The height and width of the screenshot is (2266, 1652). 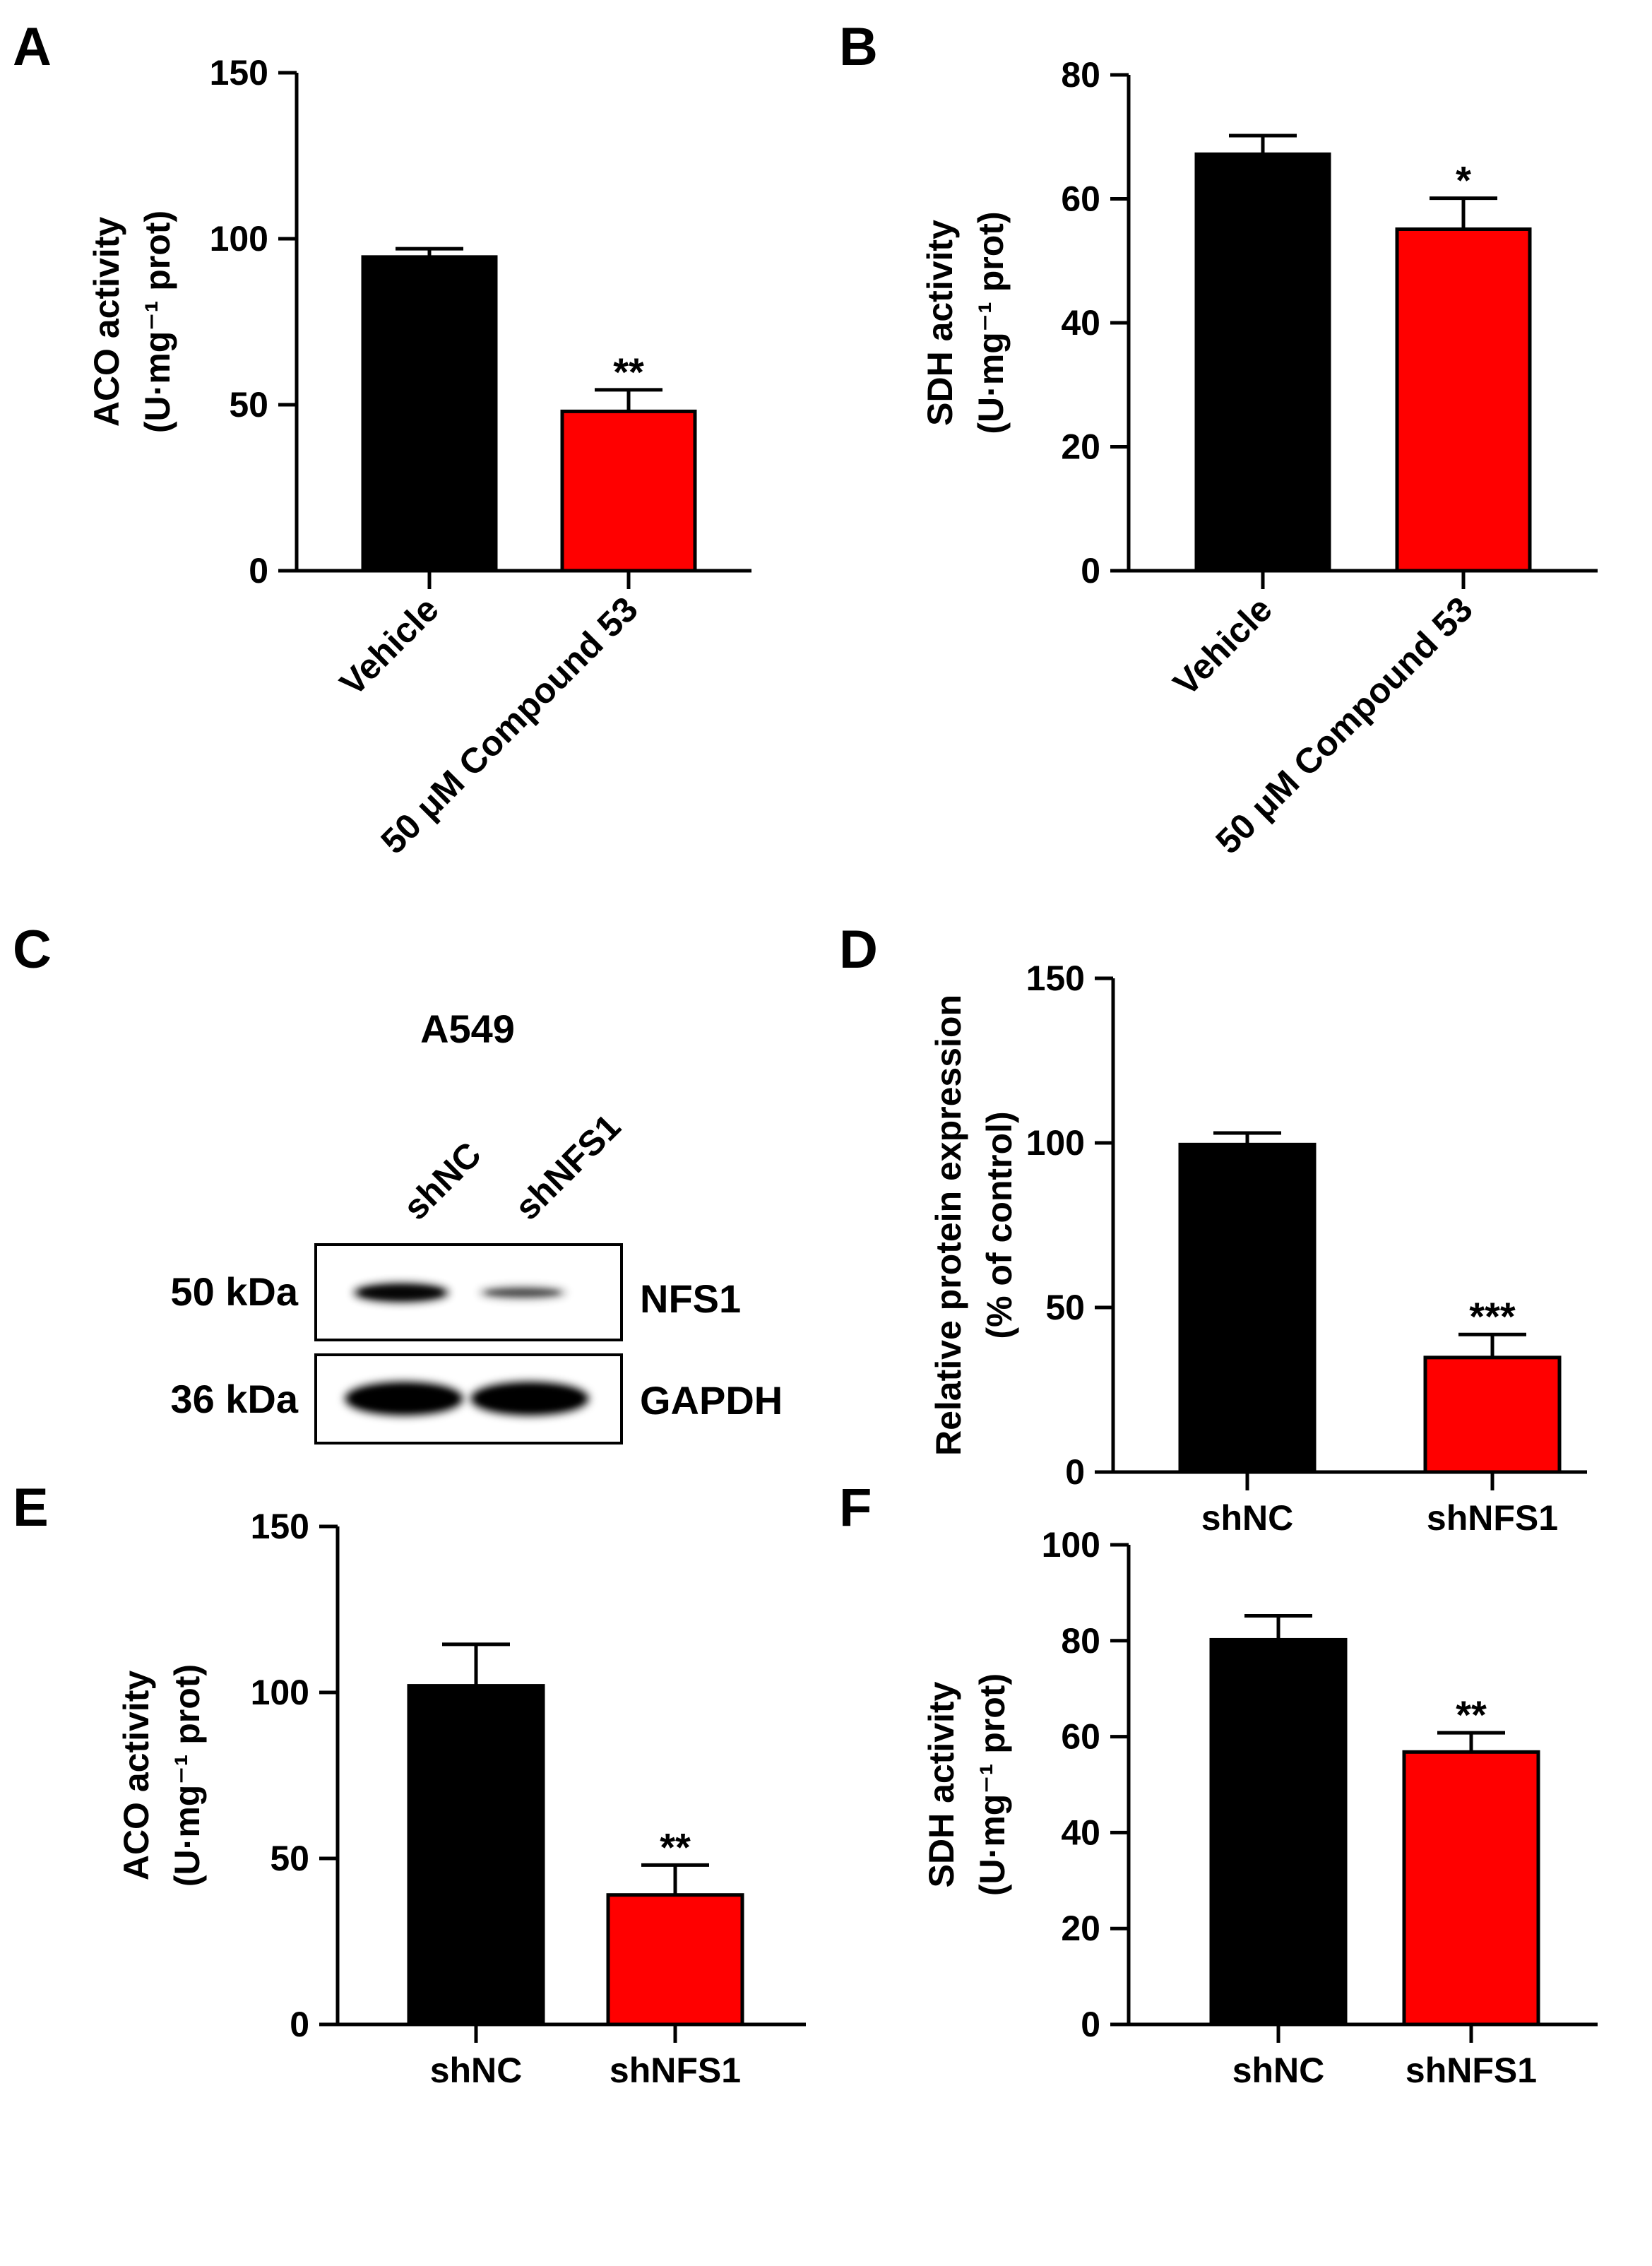 What do you see at coordinates (858, 950) in the screenshot?
I see `panel-letter-d: D` at bounding box center [858, 950].